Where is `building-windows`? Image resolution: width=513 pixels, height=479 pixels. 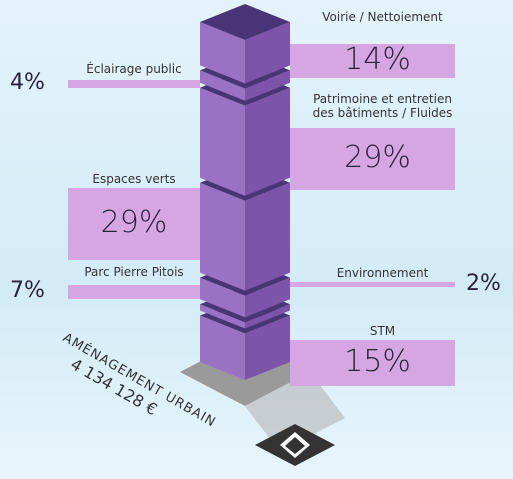 building-windows is located at coordinates (295, 445).